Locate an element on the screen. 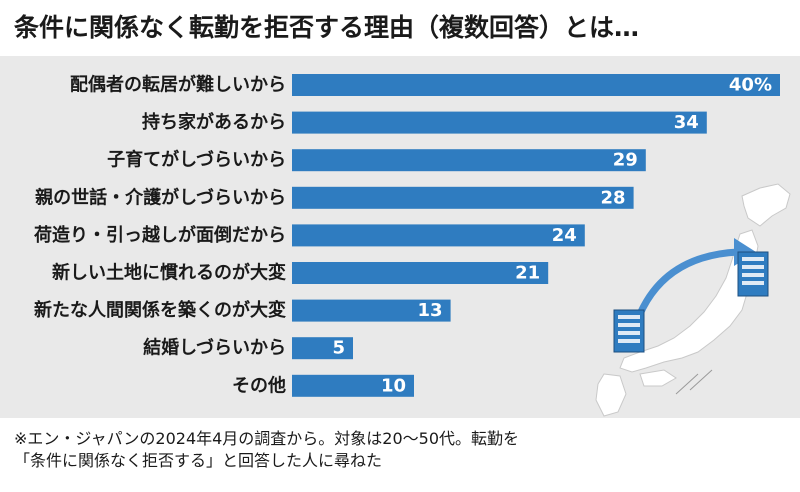 This screenshot has width=800, height=492. category-label: 結婚しづらいから is located at coordinates (214, 348).